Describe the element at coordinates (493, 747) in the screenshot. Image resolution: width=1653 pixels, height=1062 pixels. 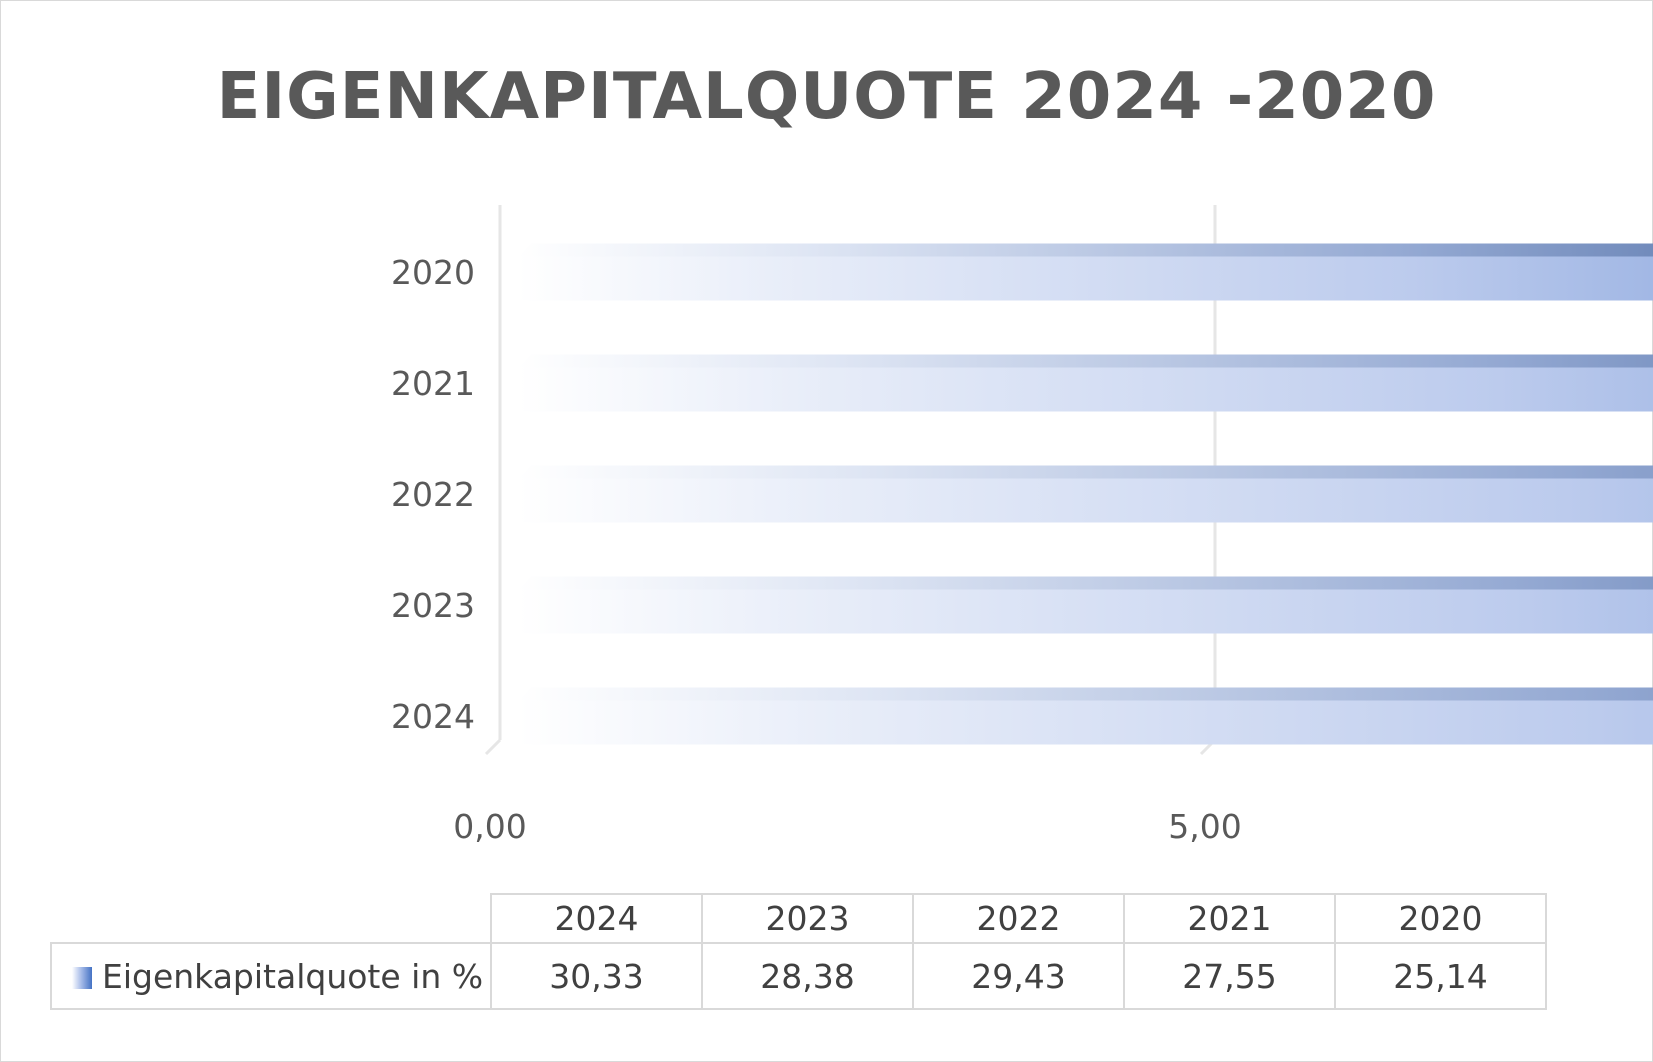
I see `gridline-base` at that location.